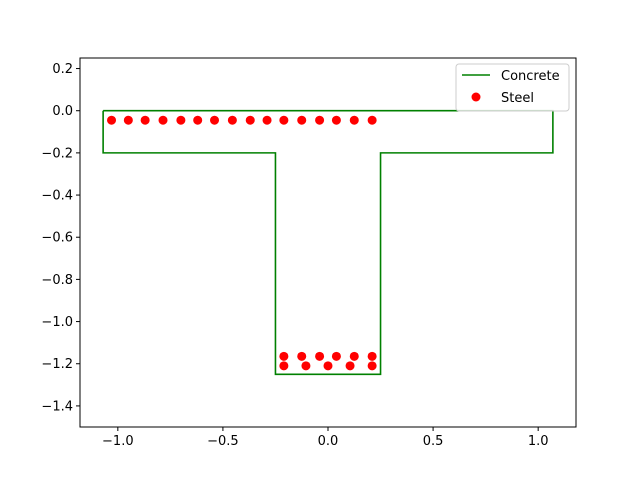 This screenshot has width=640, height=480. What do you see at coordinates (223, 441) in the screenshot?
I see `x-tick-label: −0.5` at bounding box center [223, 441].